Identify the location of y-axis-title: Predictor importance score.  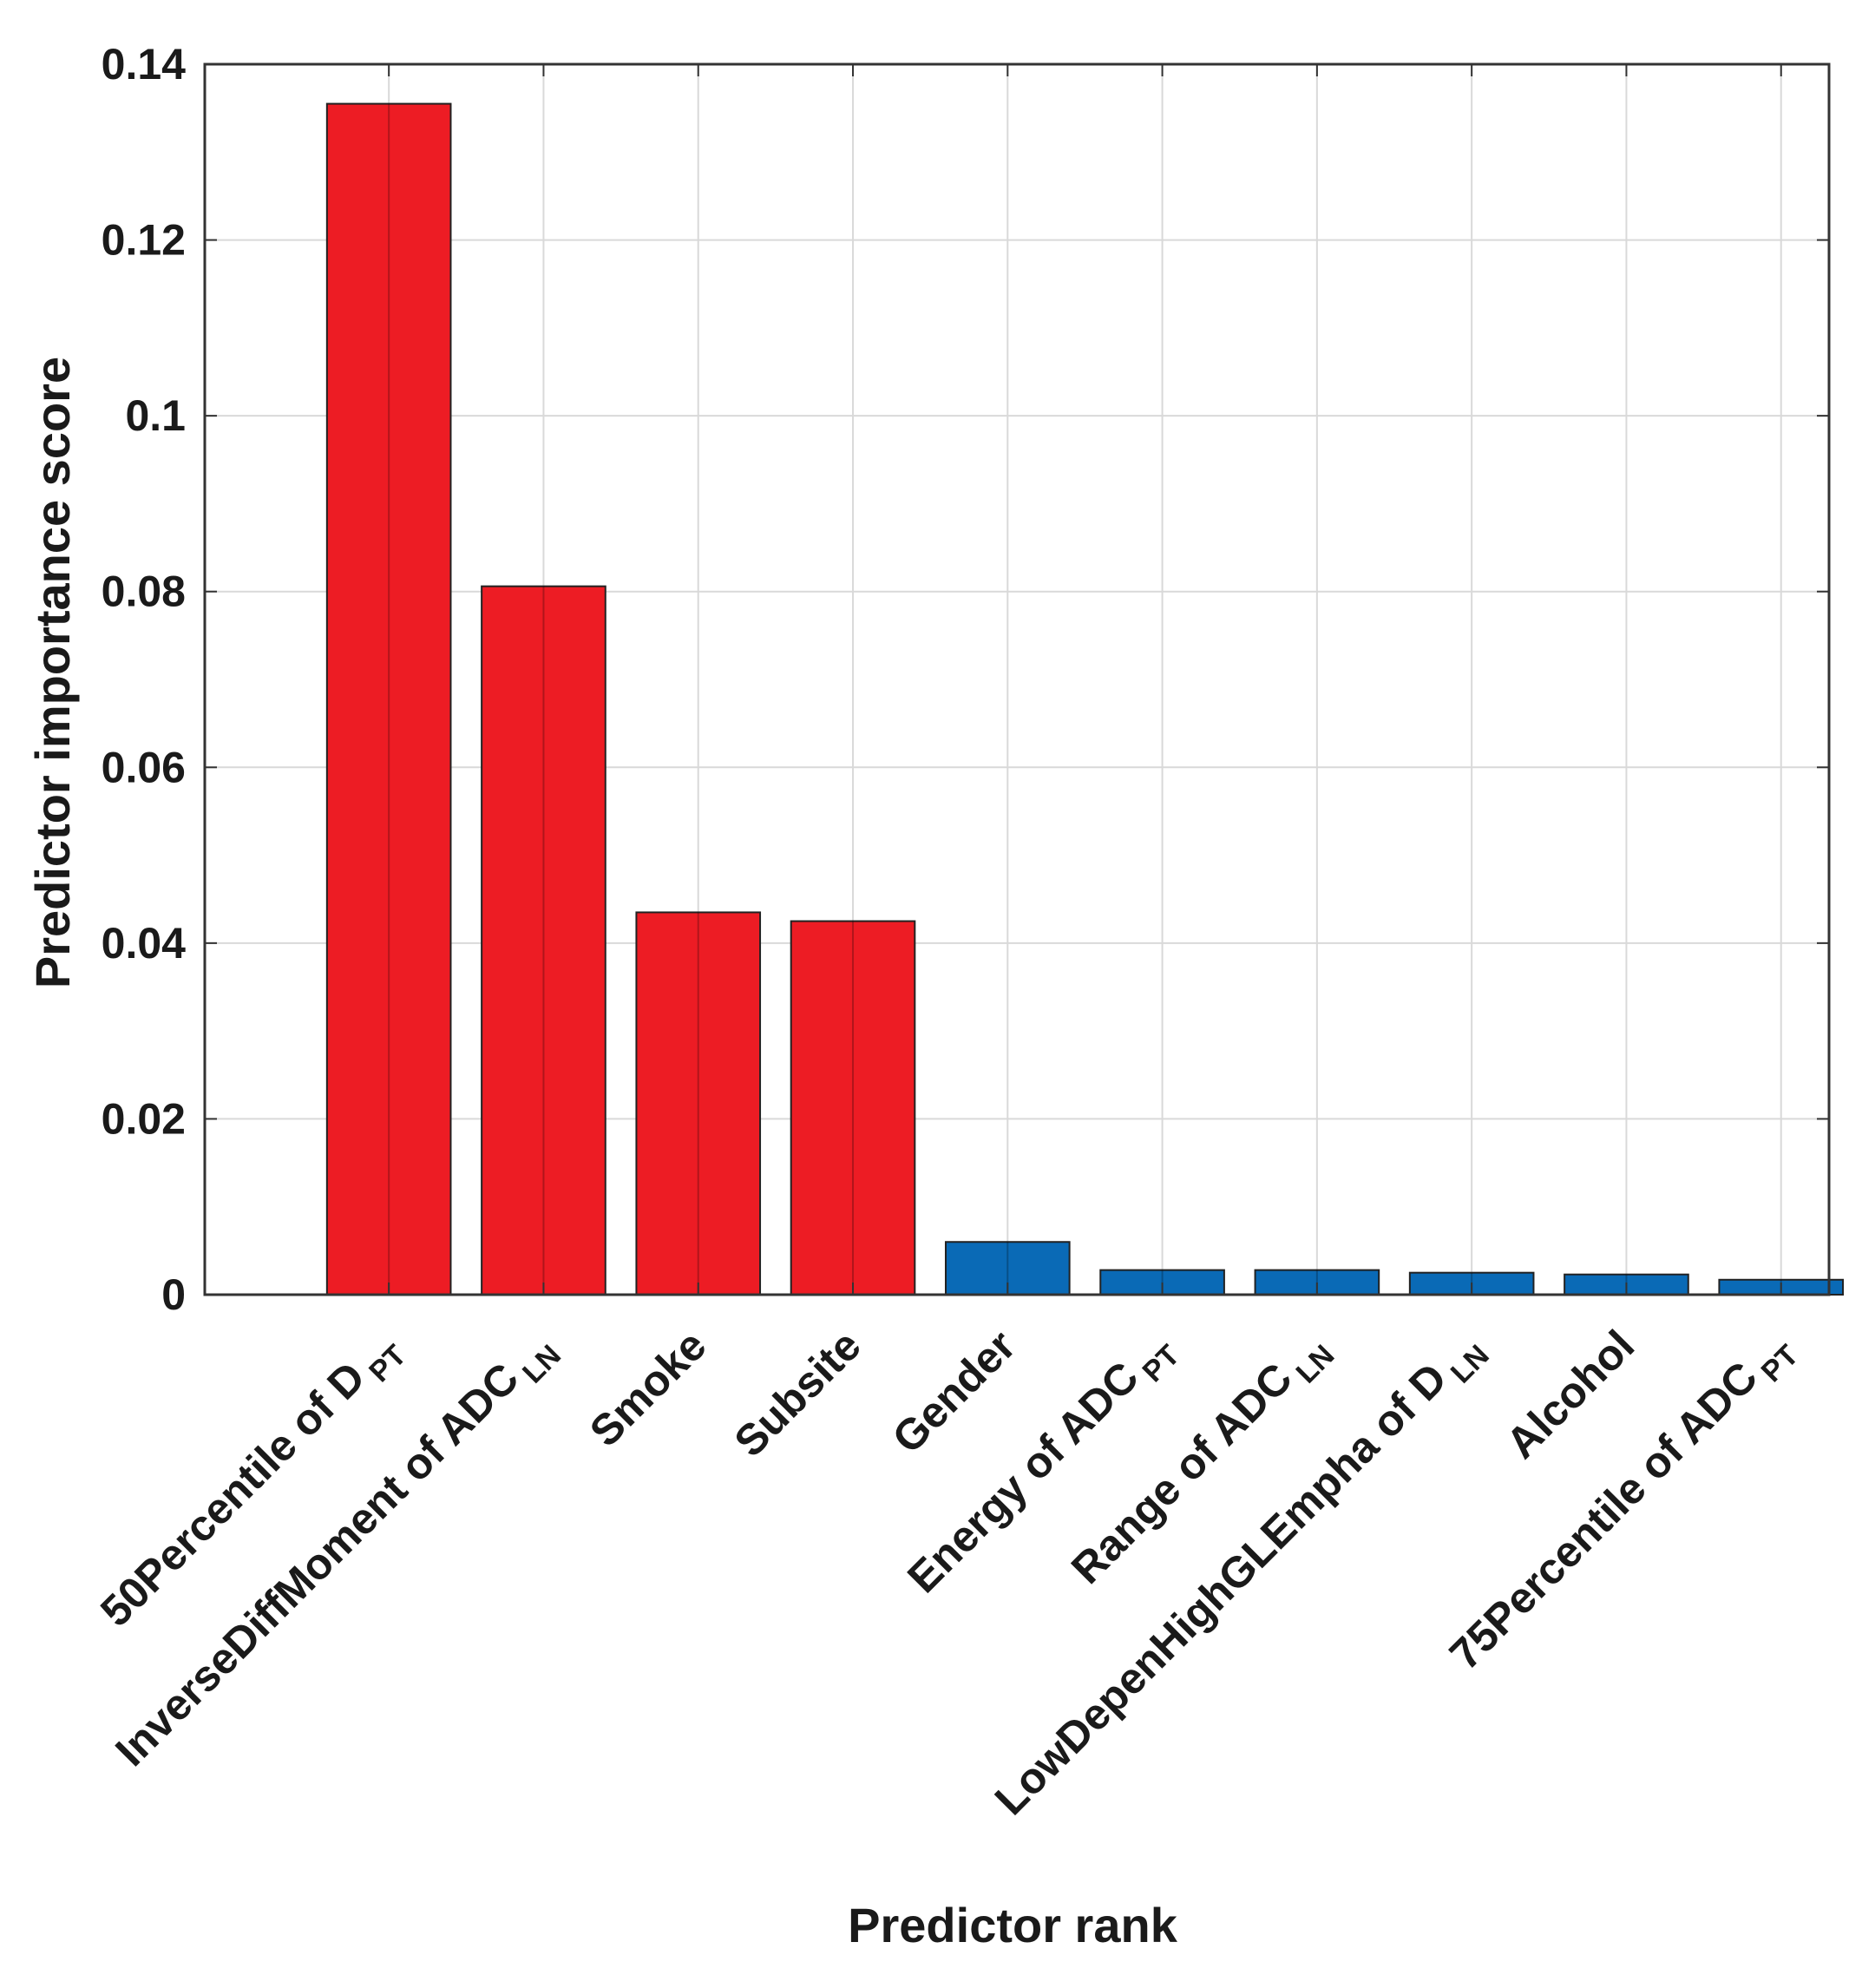
(52, 672).